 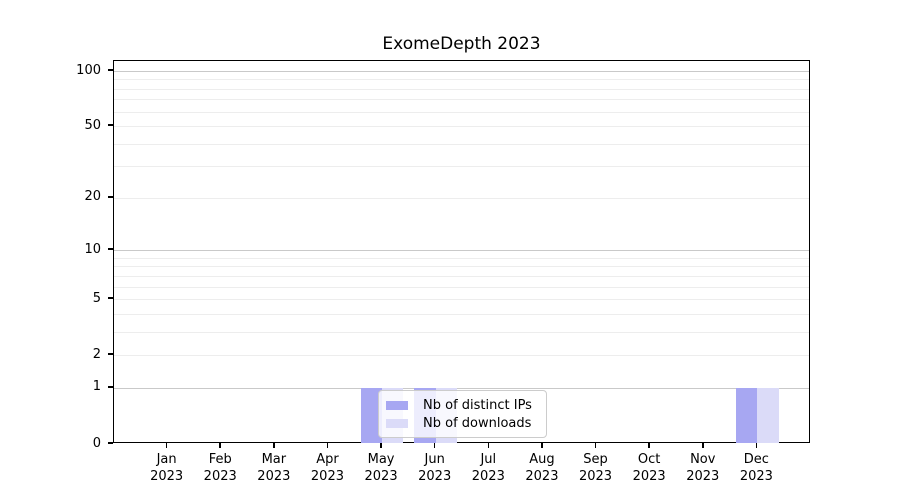 What do you see at coordinates (768, 415) in the screenshot?
I see `bar-downloads` at bounding box center [768, 415].